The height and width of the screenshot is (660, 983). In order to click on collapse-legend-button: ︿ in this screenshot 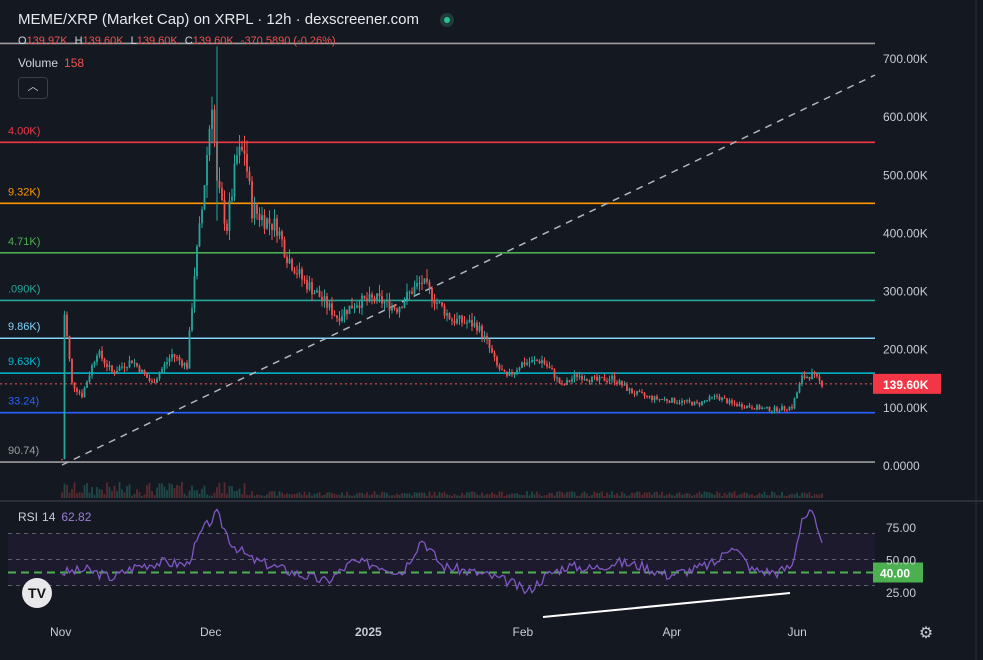, I will do `click(33, 88)`.